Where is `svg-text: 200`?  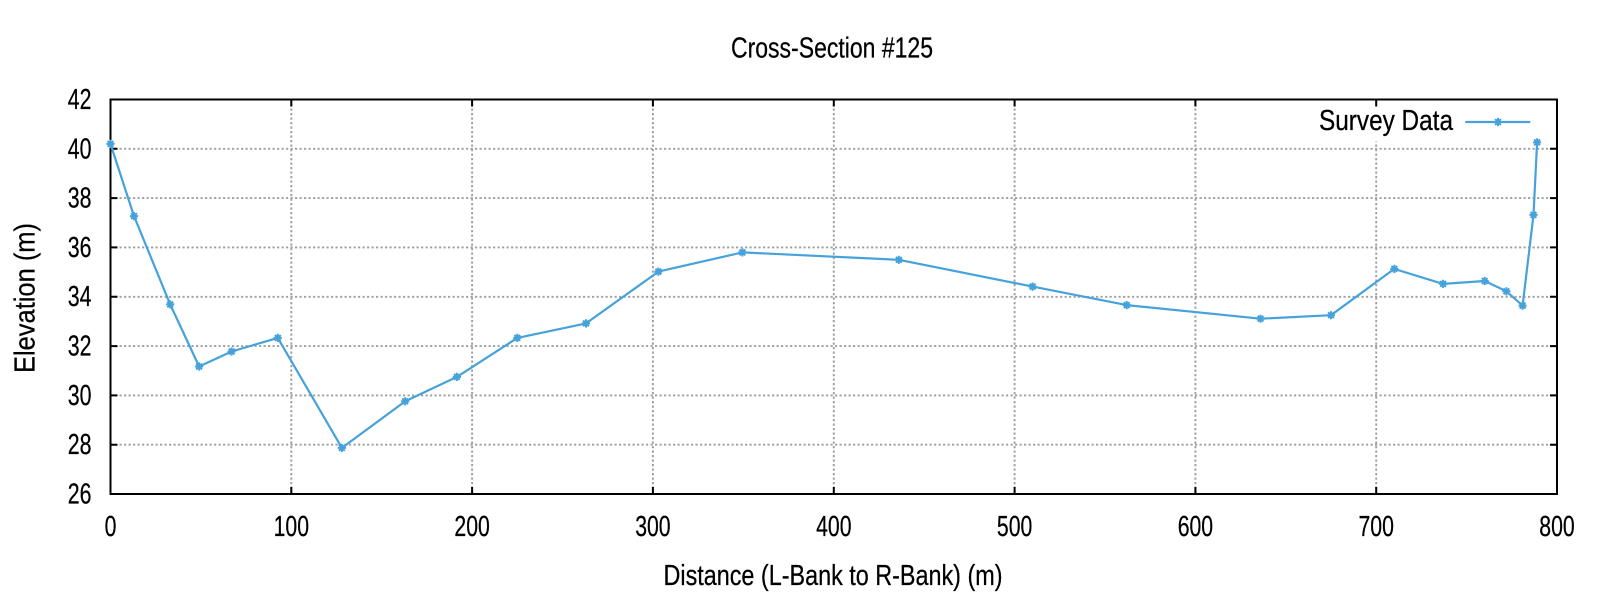 svg-text: 200 is located at coordinates (471, 527).